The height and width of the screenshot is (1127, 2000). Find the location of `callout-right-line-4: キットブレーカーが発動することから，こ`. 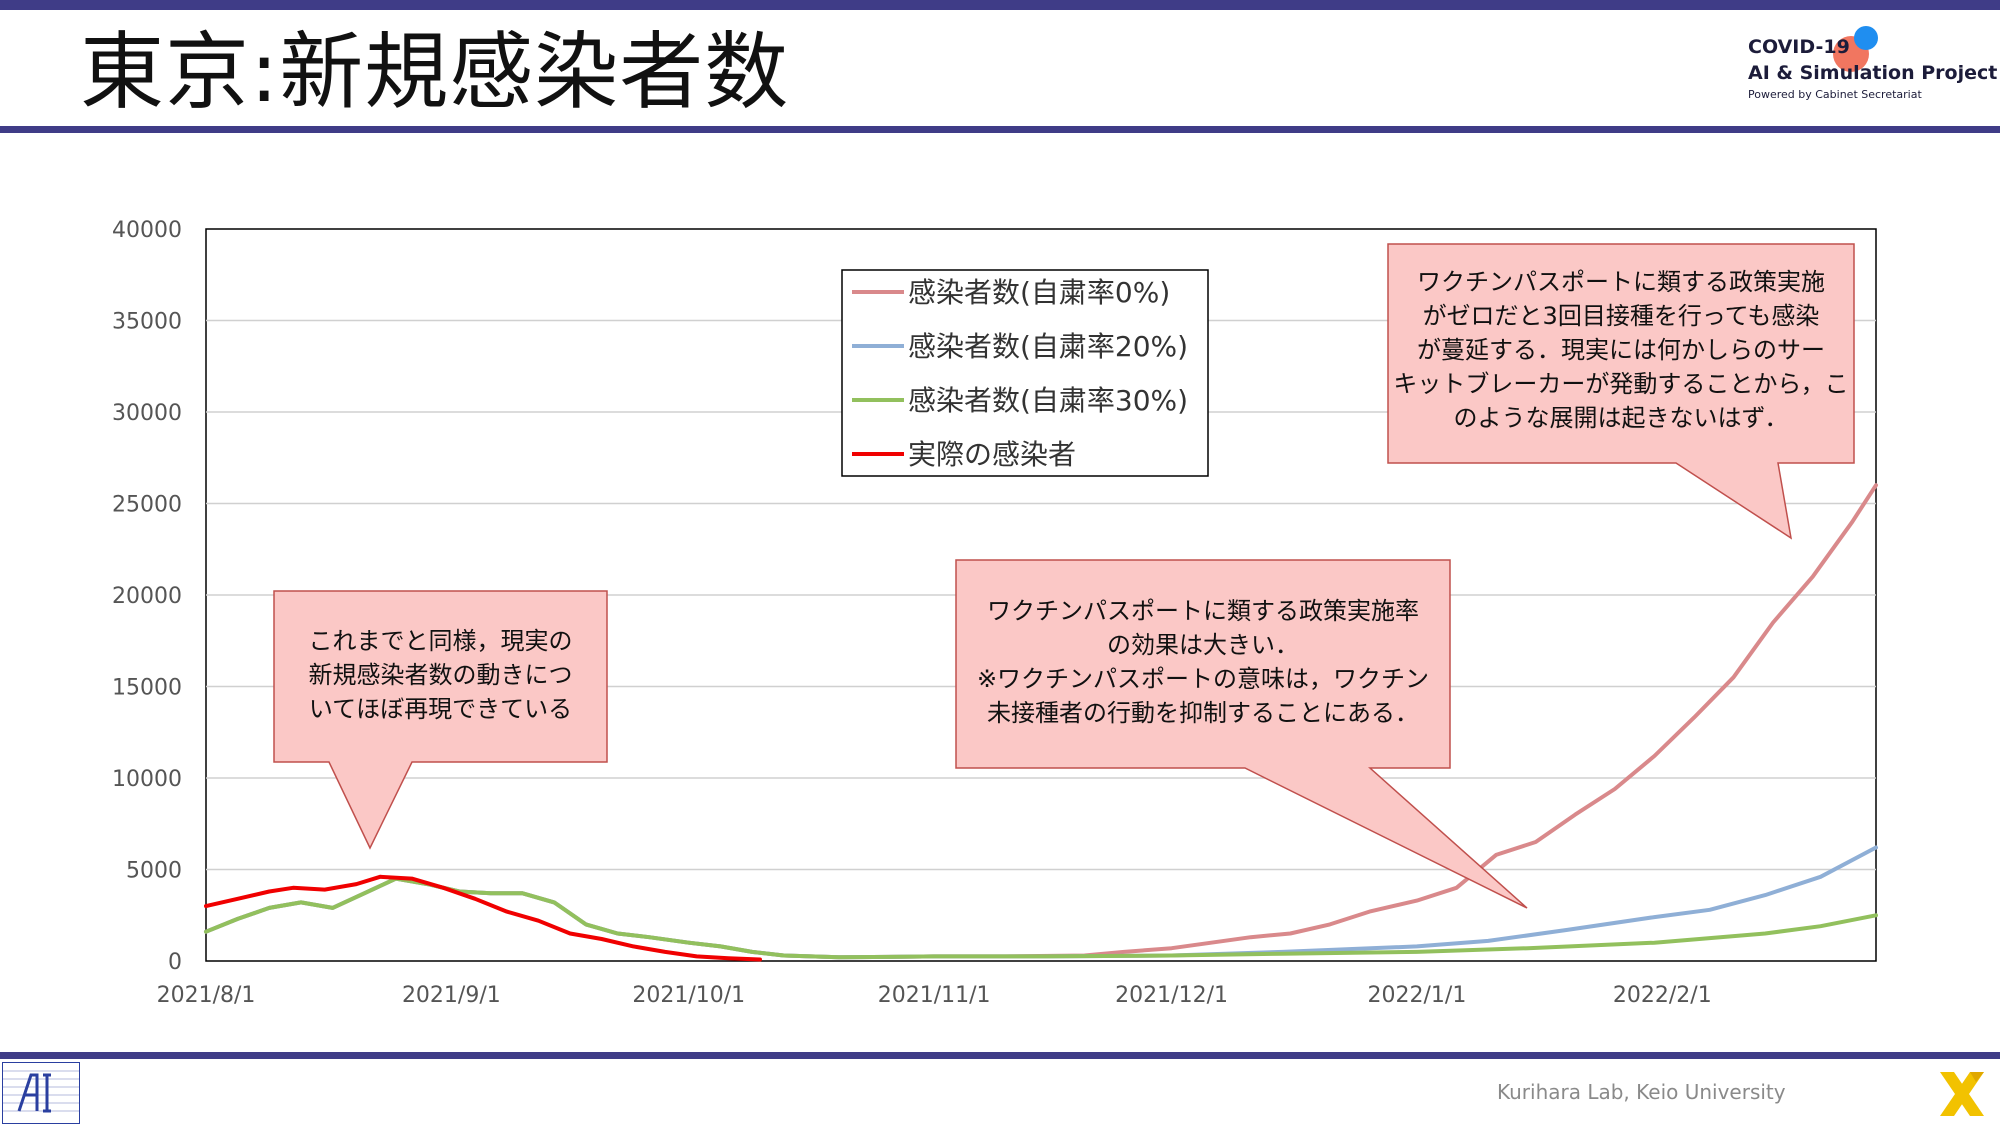

callout-right-line-4: キットブレーカーが発動することから，こ is located at coordinates (1621, 384).